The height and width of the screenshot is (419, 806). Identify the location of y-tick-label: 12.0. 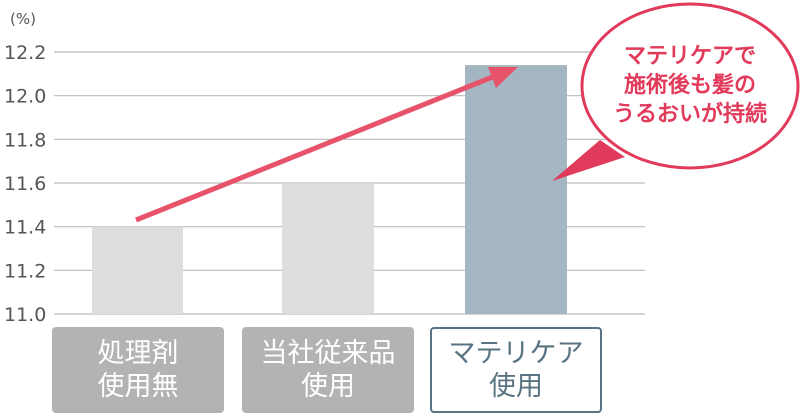
(25, 97).